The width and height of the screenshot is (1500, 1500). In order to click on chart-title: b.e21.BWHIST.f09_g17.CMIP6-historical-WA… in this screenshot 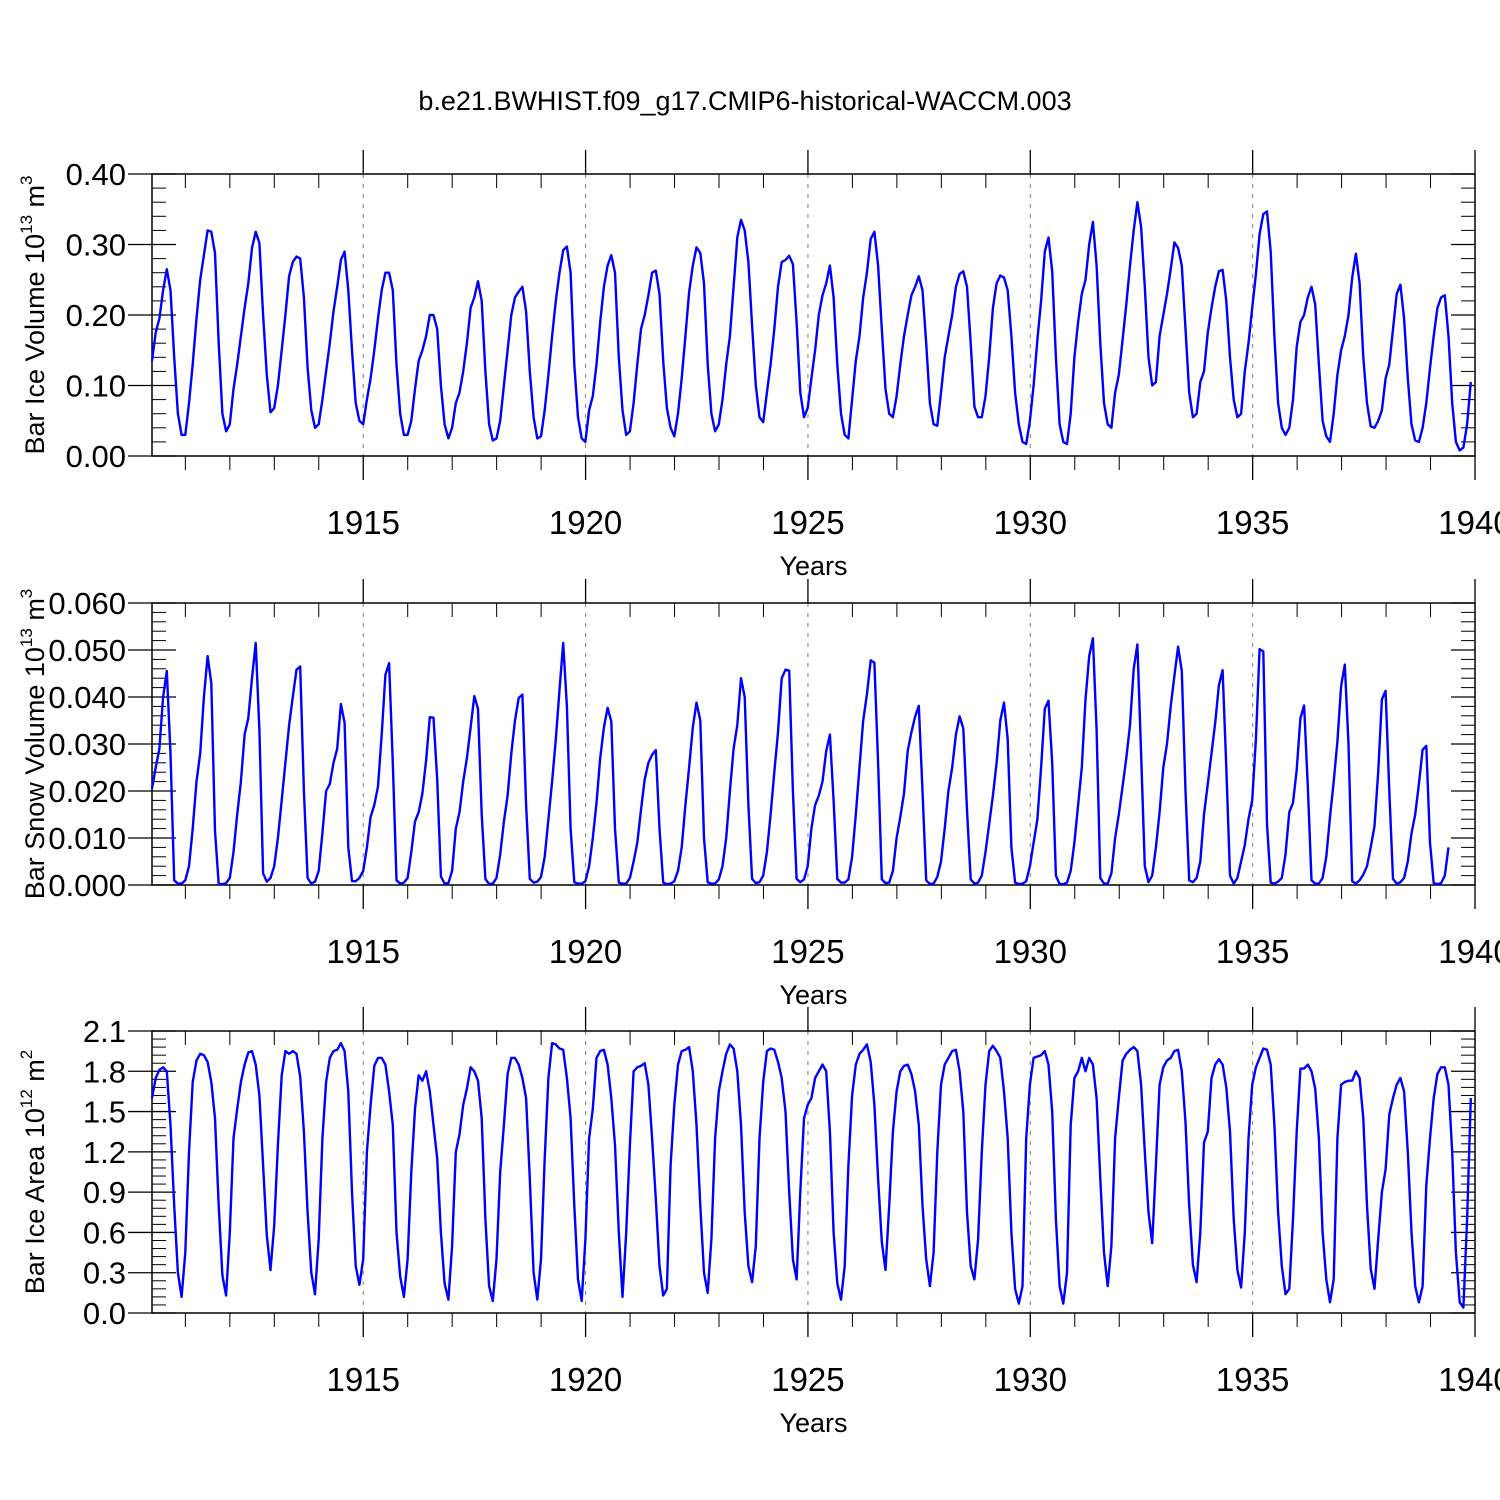, I will do `click(744, 101)`.